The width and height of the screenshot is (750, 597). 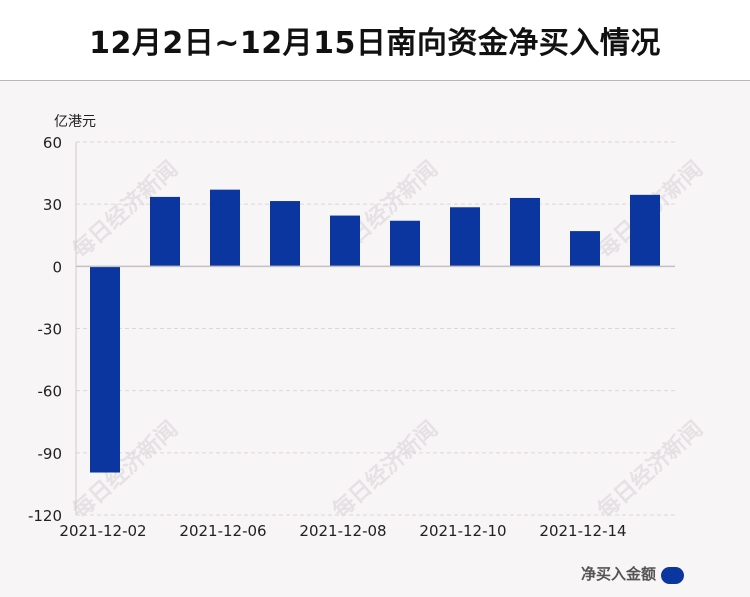 I want to click on y-tick-label: 60, so click(x=52, y=143).